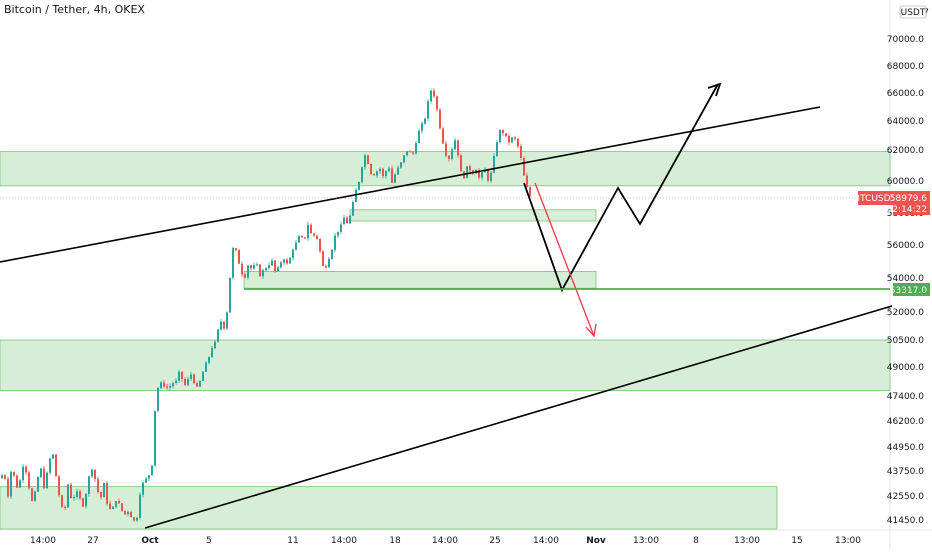 The image size is (932, 555). What do you see at coordinates (796, 541) in the screenshot?
I see `time-tick: 15` at bounding box center [796, 541].